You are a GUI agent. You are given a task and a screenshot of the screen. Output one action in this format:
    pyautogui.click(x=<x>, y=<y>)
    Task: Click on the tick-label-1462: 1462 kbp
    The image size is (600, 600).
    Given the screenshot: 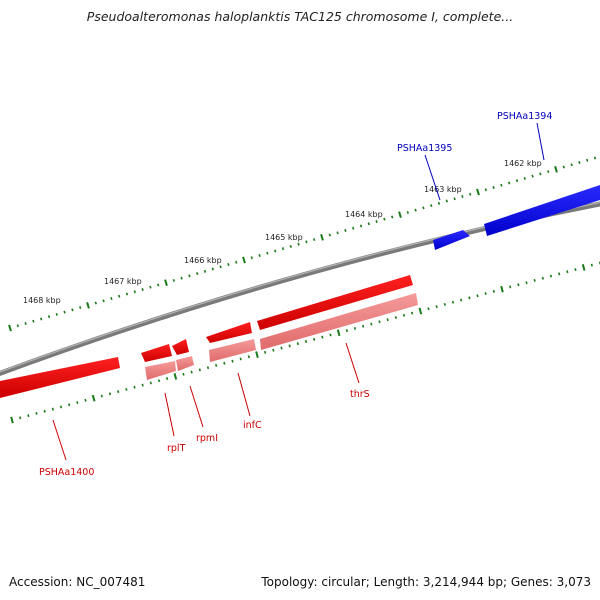 What is the action you would take?
    pyautogui.click(x=523, y=163)
    